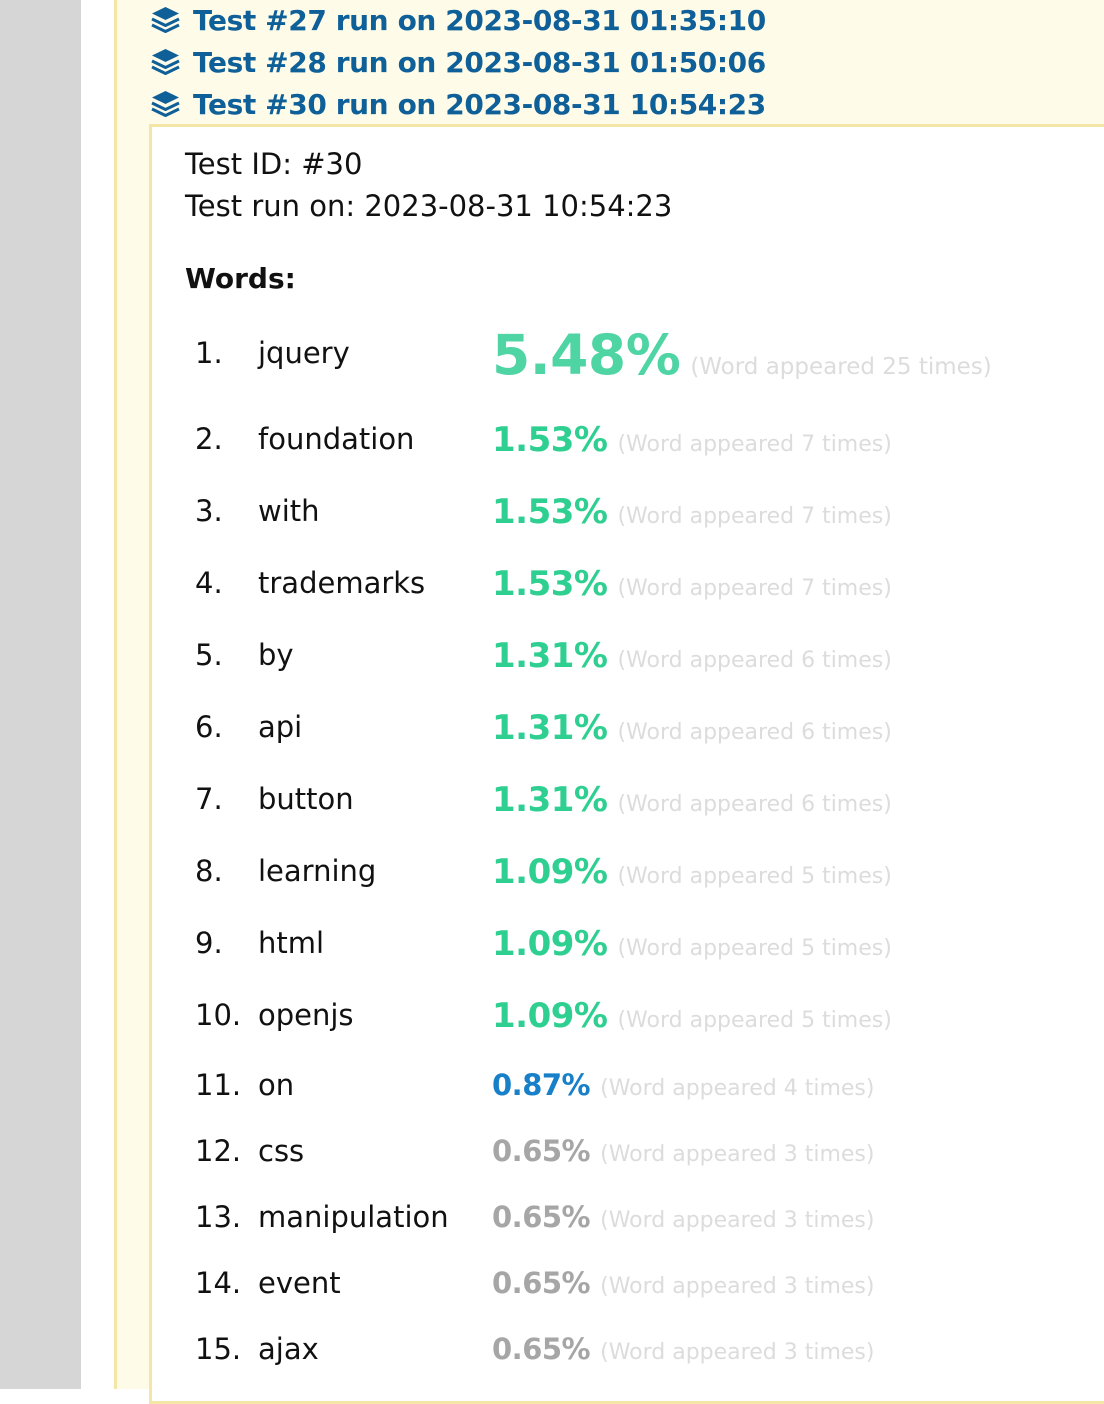 The width and height of the screenshot is (1104, 1404). Describe the element at coordinates (274, 164) in the screenshot. I see `test-id: Test ID: #30` at that location.